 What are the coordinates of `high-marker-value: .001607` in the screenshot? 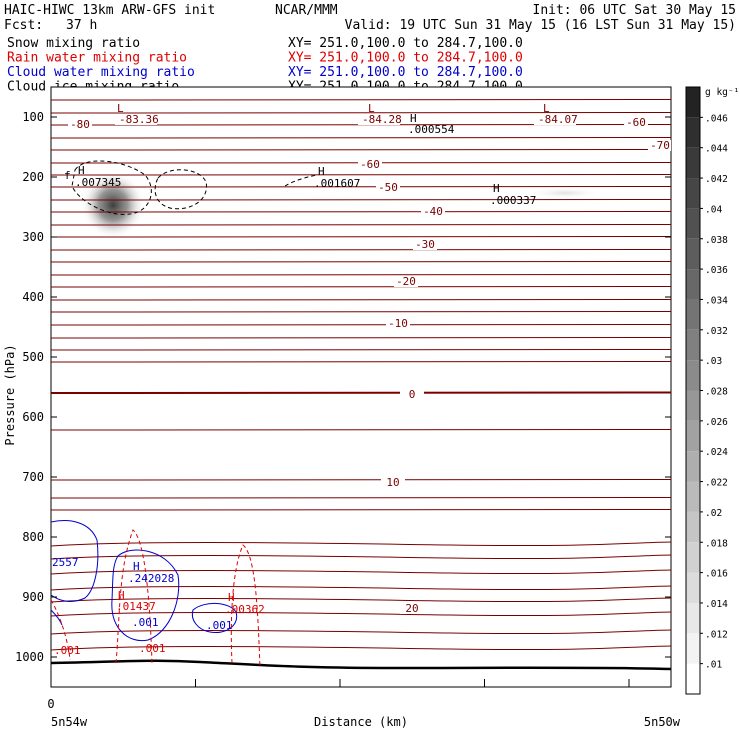 It's located at (337, 183).